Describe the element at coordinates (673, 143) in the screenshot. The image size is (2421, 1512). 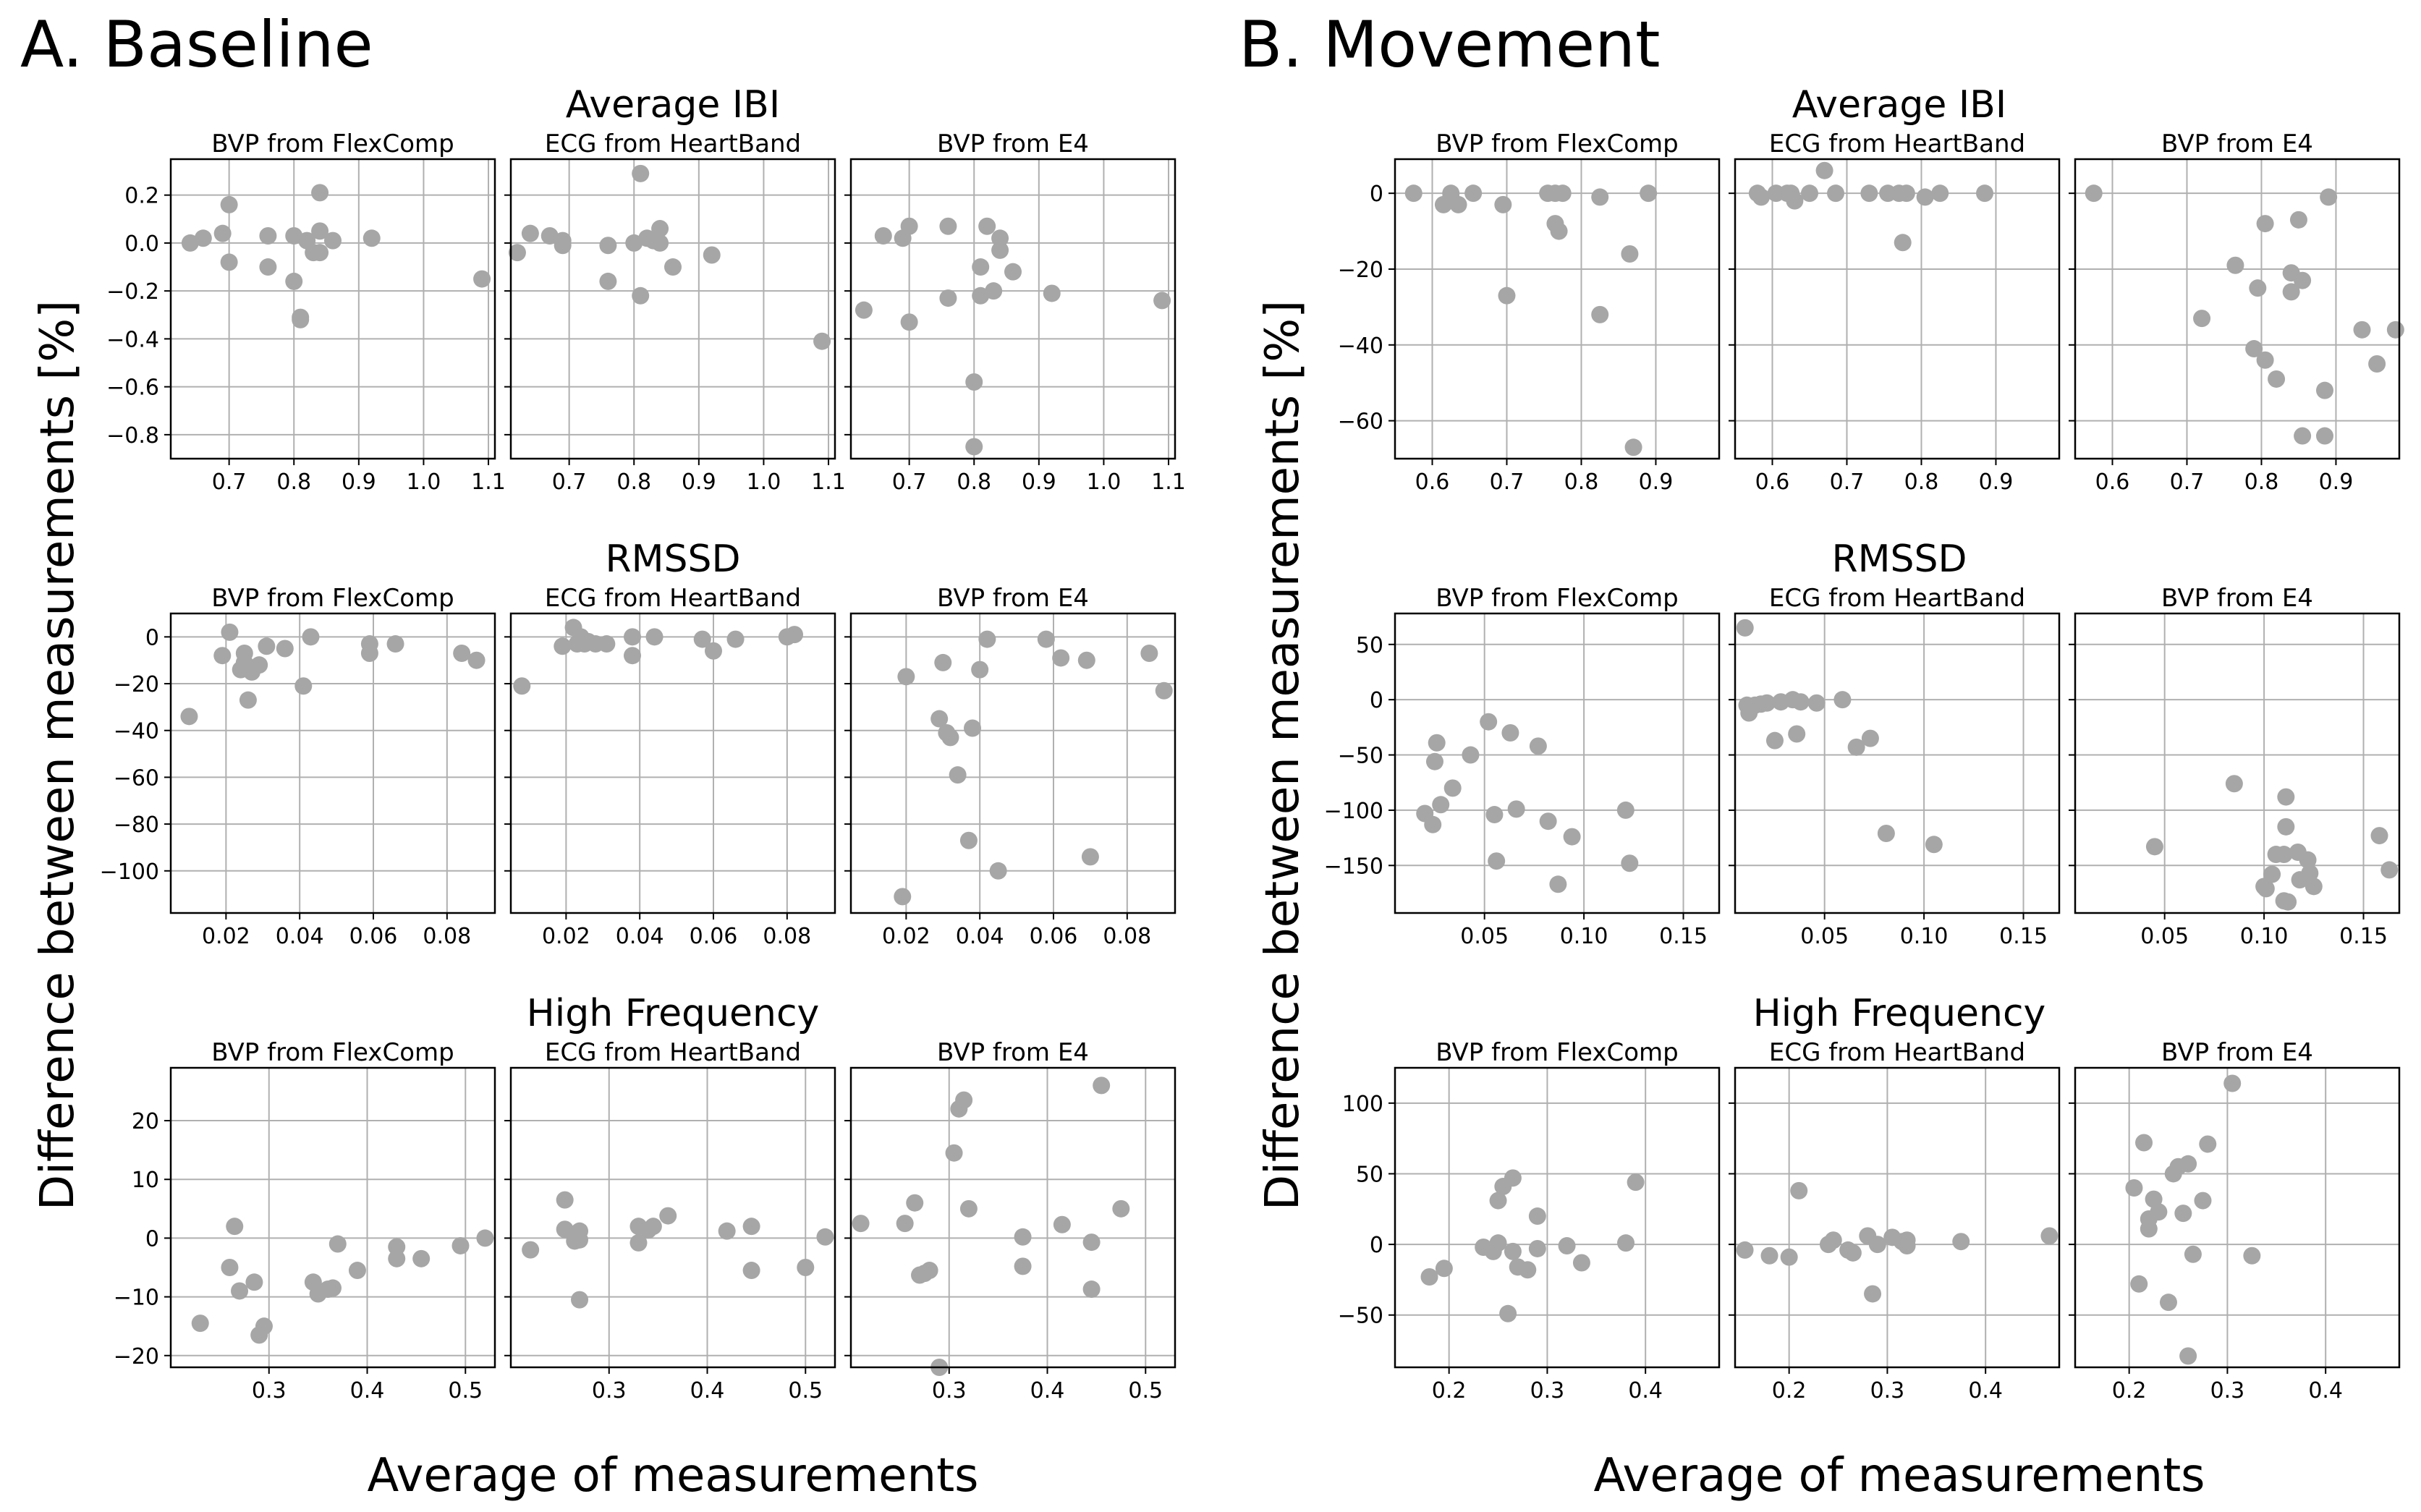
I see `a-average-ibi-ecg-from-heartband-title: ECG from HeartBand` at that location.